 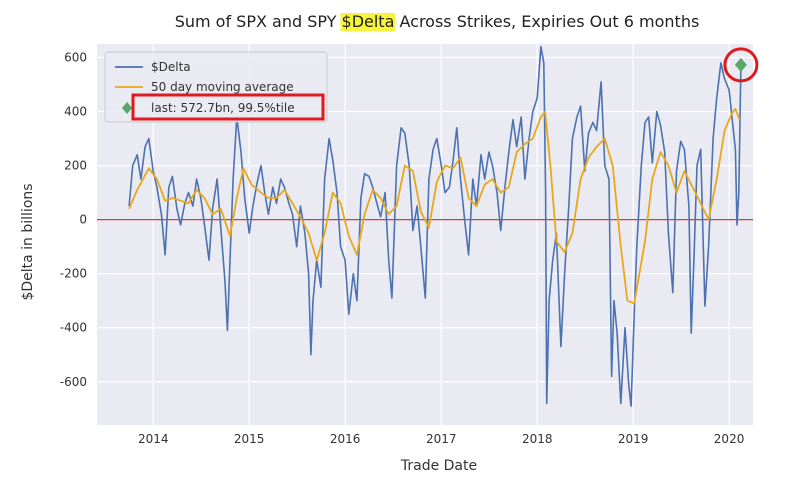 I want to click on last-point-marker, so click(x=740, y=64).